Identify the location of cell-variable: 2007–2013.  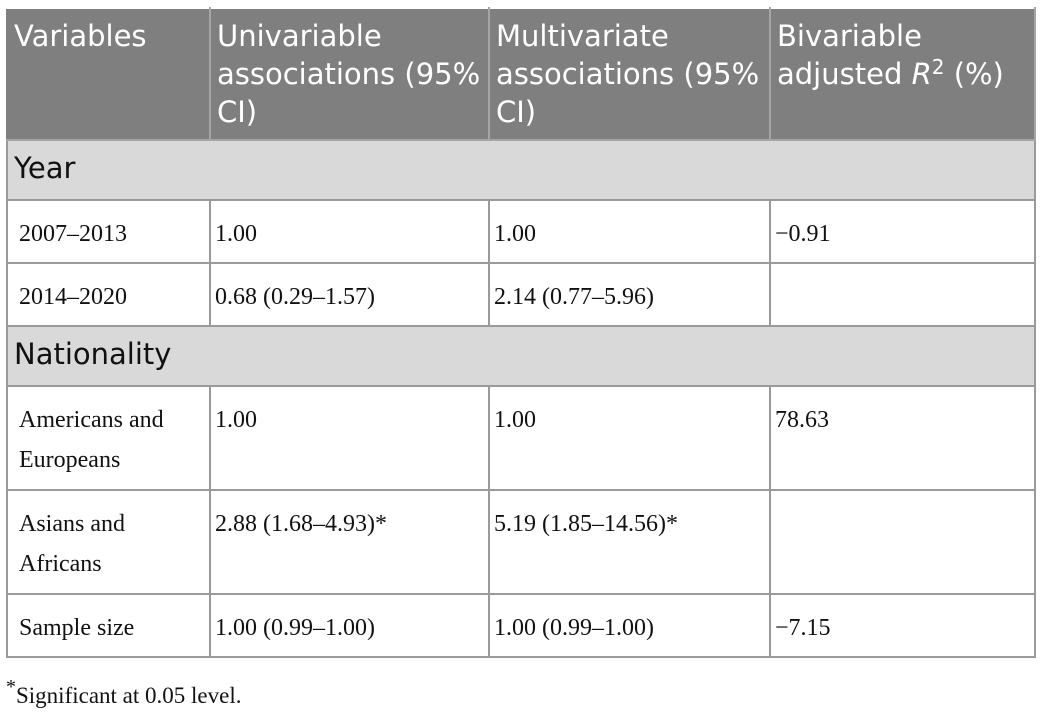
(108, 231).